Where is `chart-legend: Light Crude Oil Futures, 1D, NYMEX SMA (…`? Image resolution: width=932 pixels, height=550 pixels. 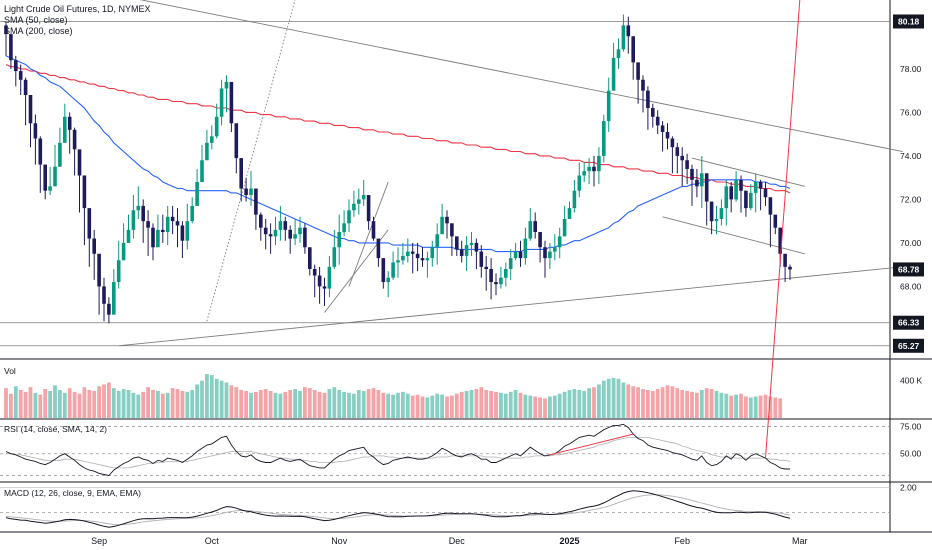 chart-legend: Light Crude Oil Futures, 1D, NYMEX SMA (… is located at coordinates (77, 20).